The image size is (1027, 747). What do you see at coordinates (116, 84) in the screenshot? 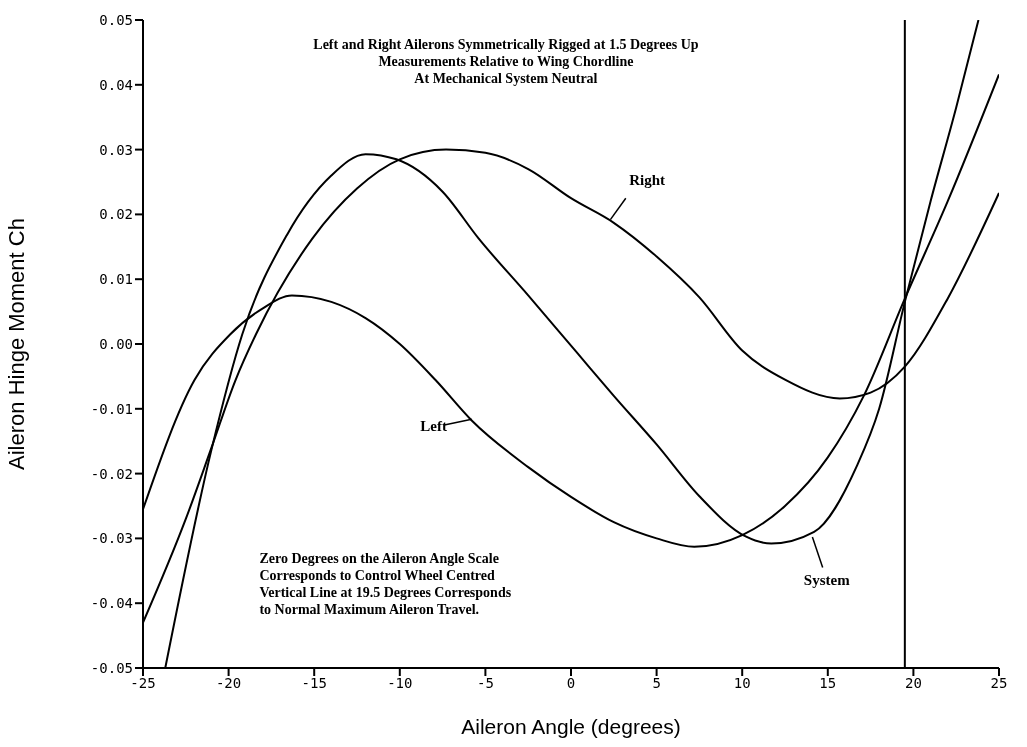
I see `y-tick-label: 0.04` at bounding box center [116, 84].